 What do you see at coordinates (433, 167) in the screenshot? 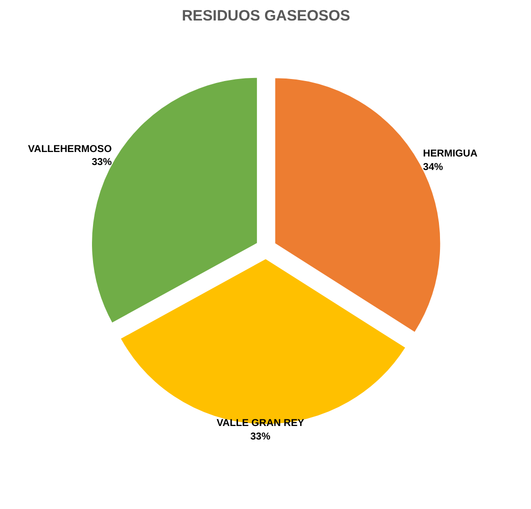
I see `data-label: 34%` at bounding box center [433, 167].